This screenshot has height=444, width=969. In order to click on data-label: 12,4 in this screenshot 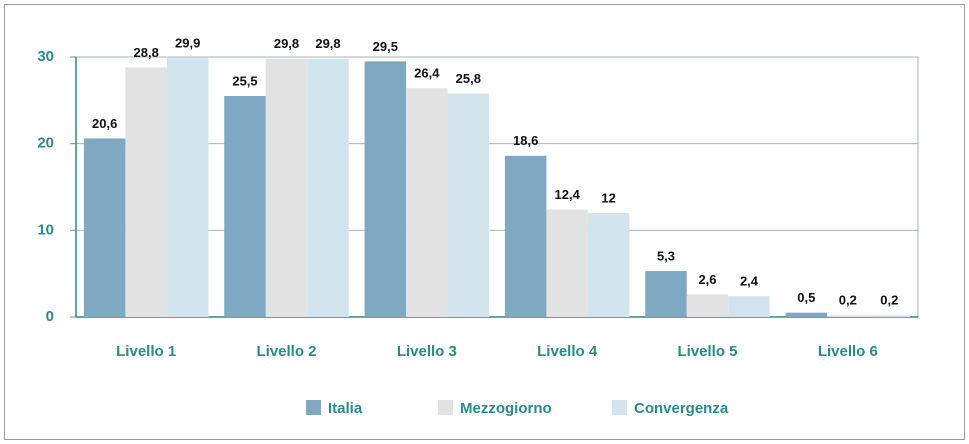, I will do `click(568, 194)`.